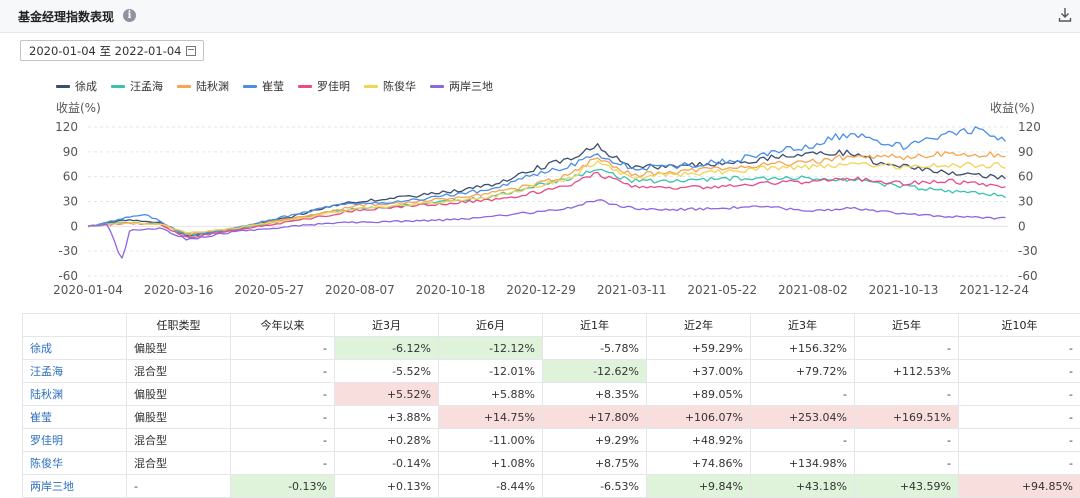 This screenshot has width=1080, height=498. I want to click on download-icon, so click(1065, 15).